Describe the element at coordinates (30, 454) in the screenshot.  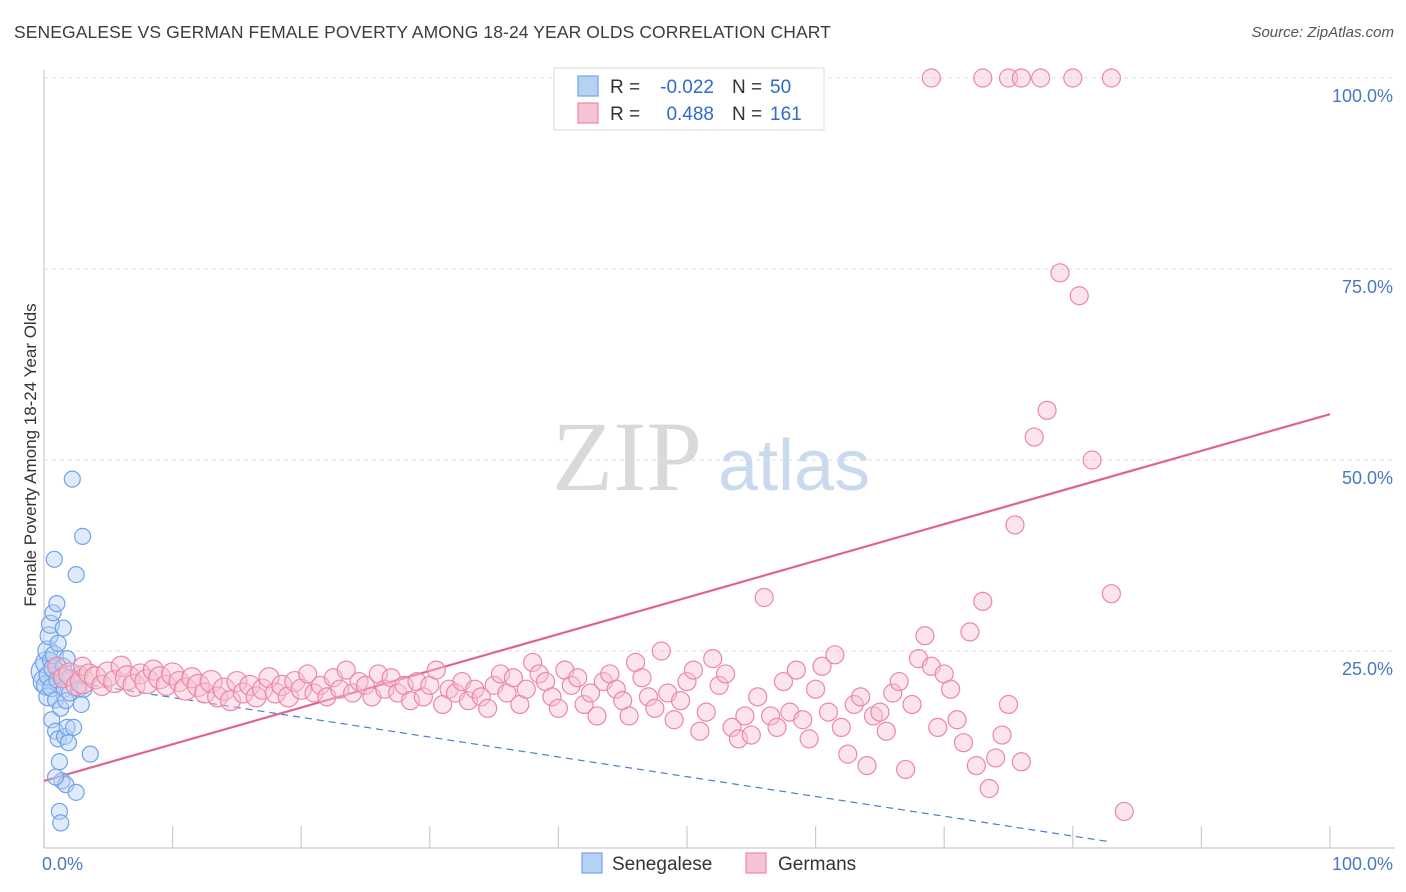
I see `y-axis-title: Female Poverty Among 18-24 Year Olds` at that location.